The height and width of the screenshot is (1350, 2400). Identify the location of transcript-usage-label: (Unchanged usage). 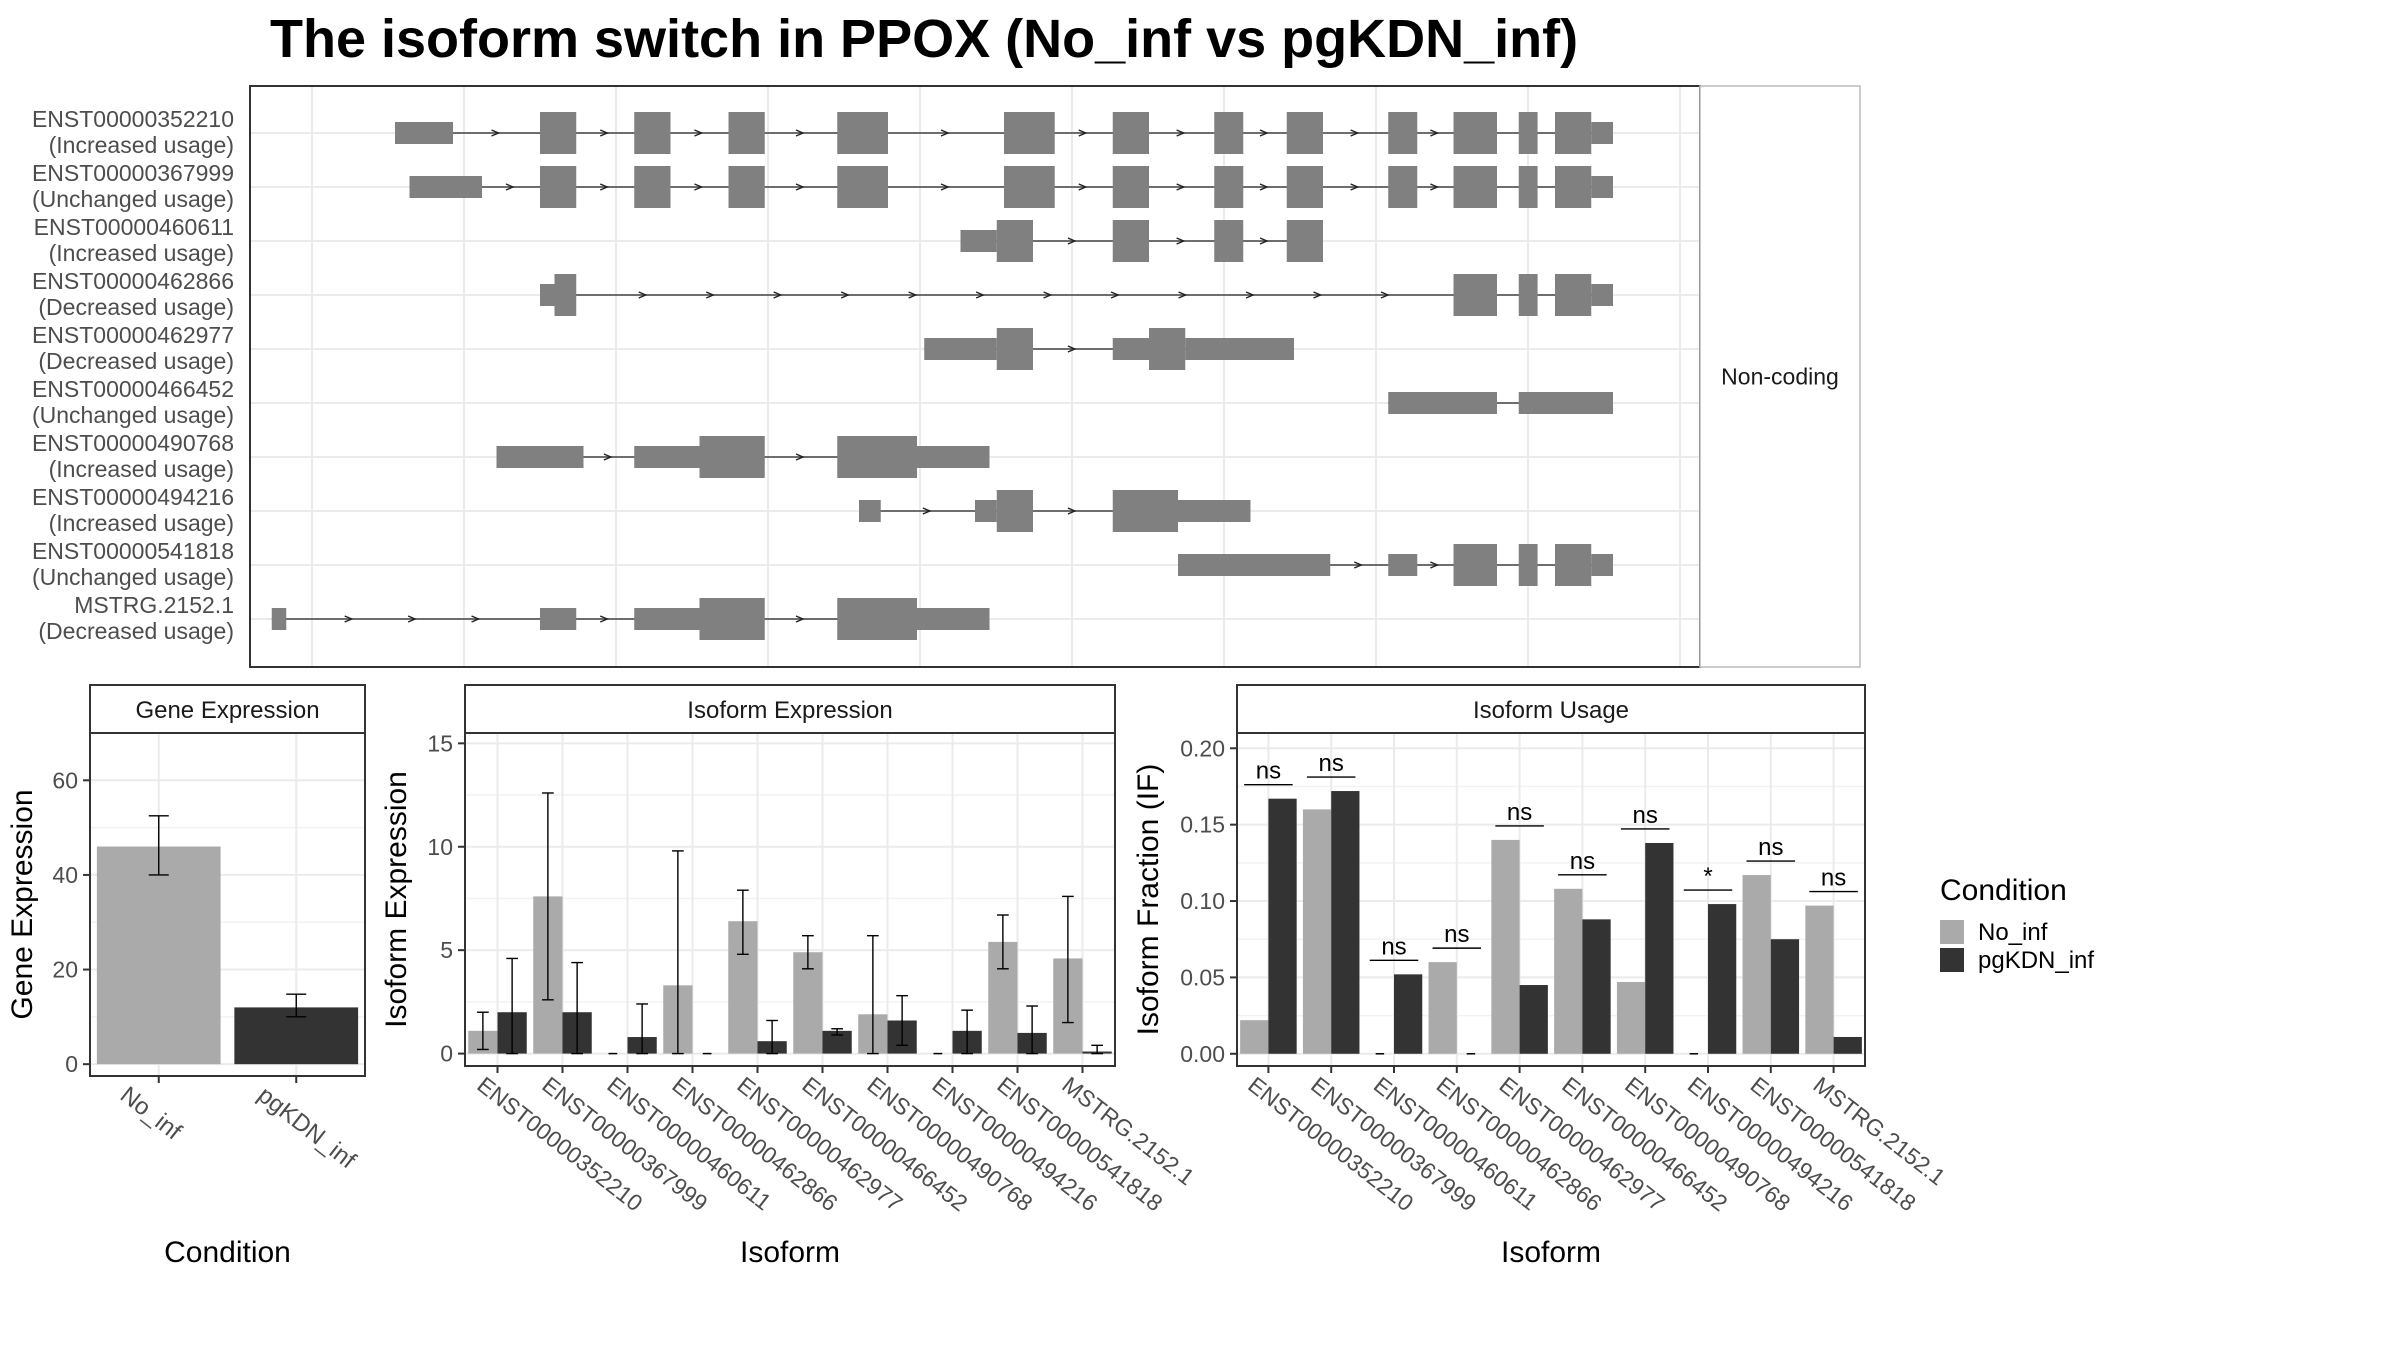
(133, 577).